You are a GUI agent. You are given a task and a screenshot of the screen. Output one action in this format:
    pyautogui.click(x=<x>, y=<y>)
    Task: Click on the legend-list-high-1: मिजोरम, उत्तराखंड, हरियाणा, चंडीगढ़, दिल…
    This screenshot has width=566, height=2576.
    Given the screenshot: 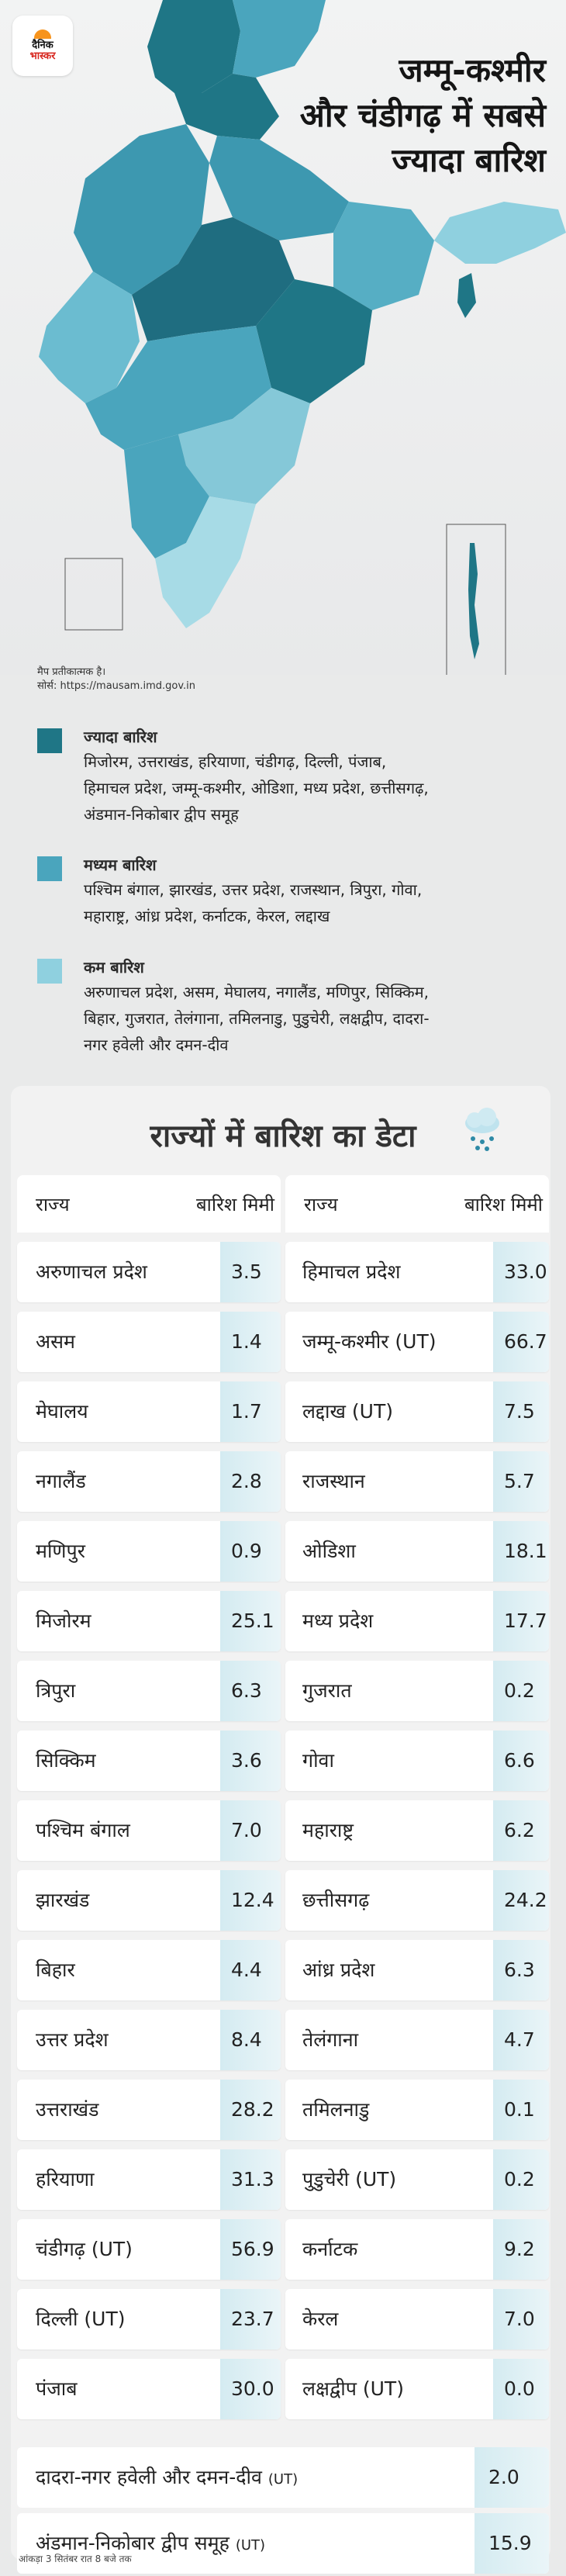 What is the action you would take?
    pyautogui.click(x=235, y=761)
    